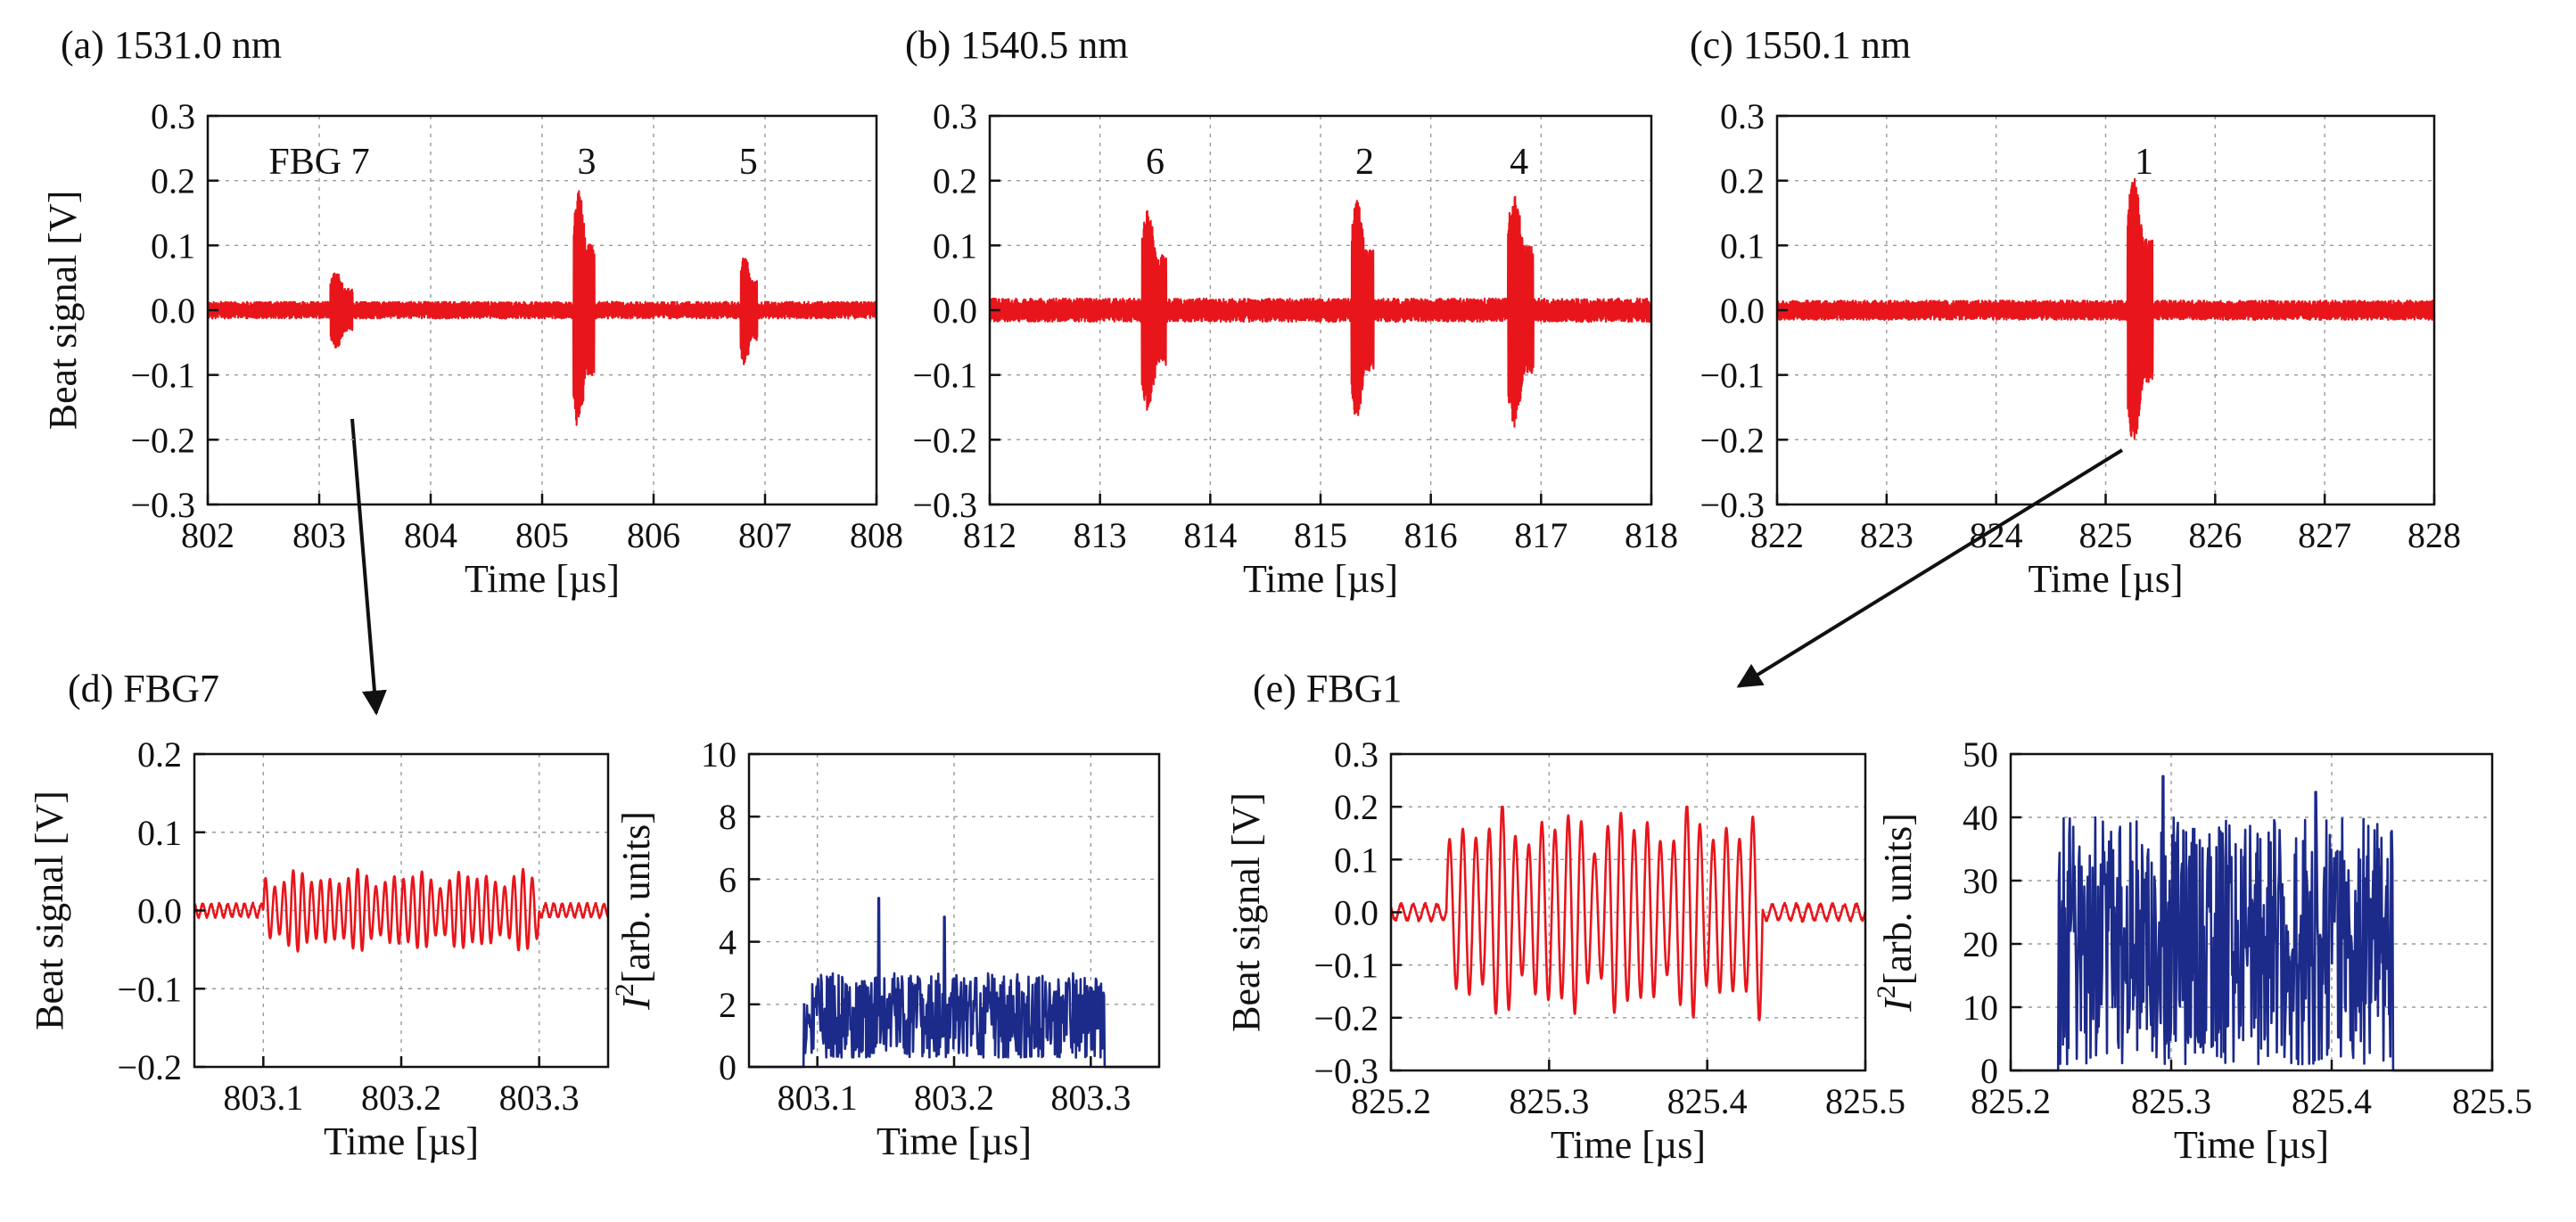 The width and height of the screenshot is (2576, 1222). Describe the element at coordinates (728, 943) in the screenshot. I see `y-tick-label: 4` at that location.